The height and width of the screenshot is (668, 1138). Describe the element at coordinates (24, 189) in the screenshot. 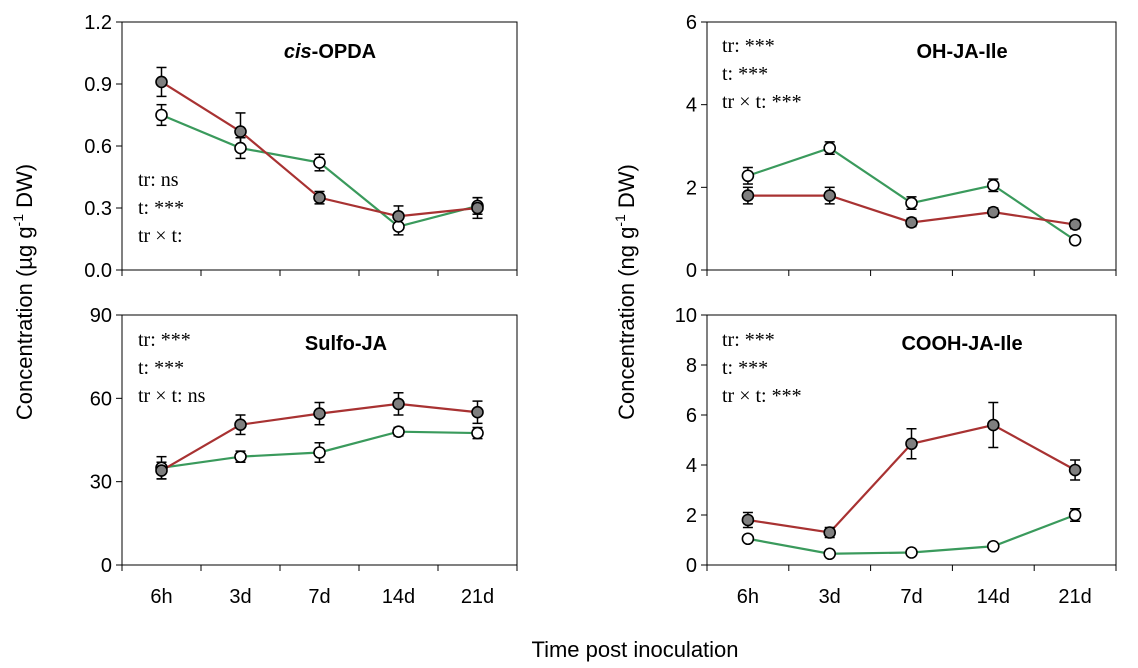

I see `y-axis-label-left-suffix: DW)` at that location.